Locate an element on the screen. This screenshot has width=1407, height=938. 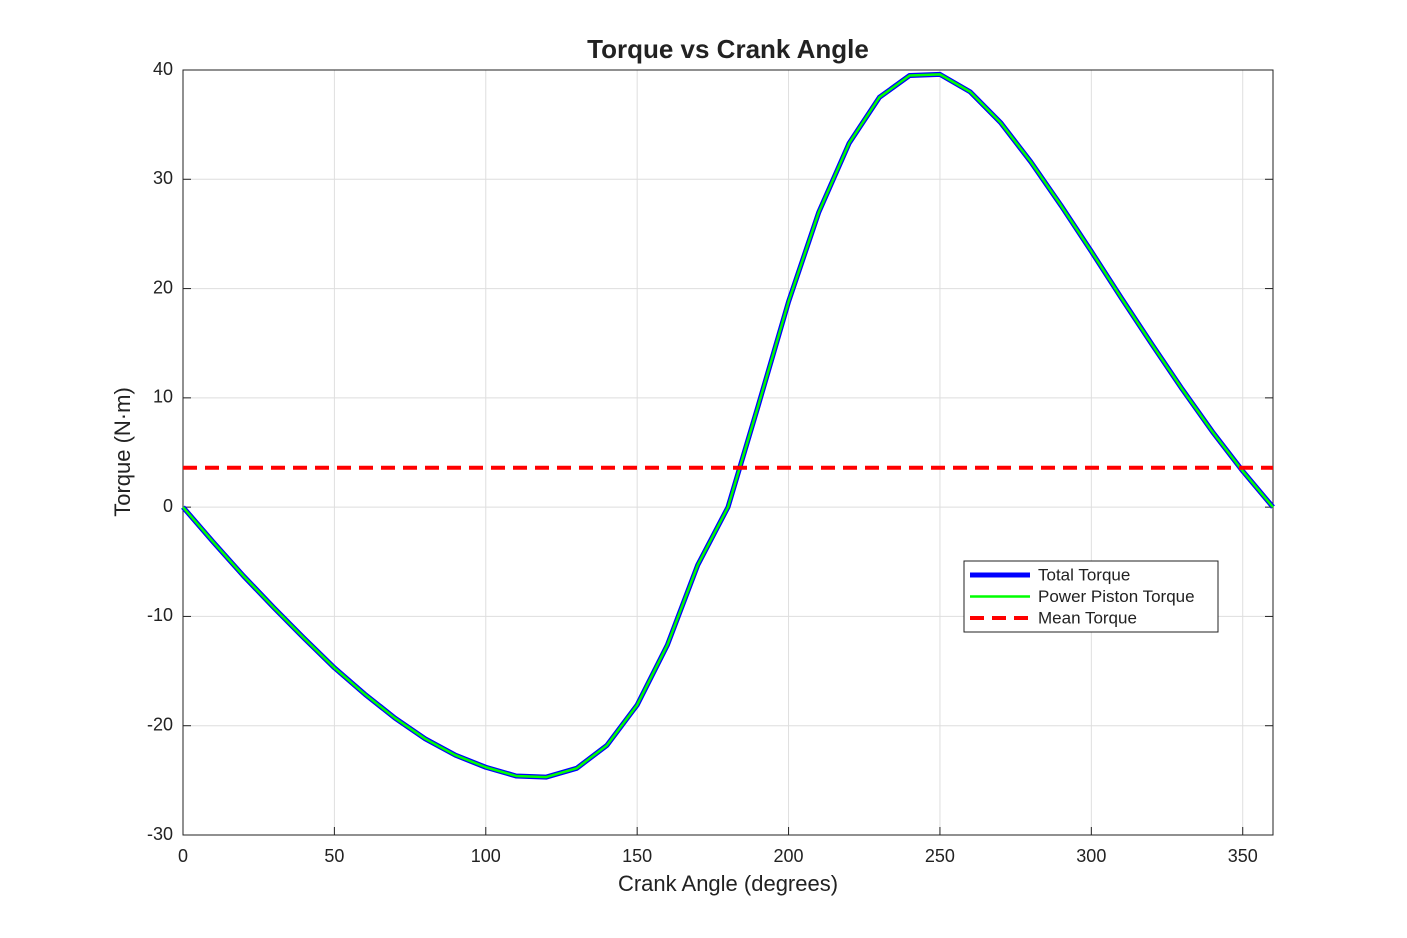
x-tick-label: 0 is located at coordinates (183, 856).